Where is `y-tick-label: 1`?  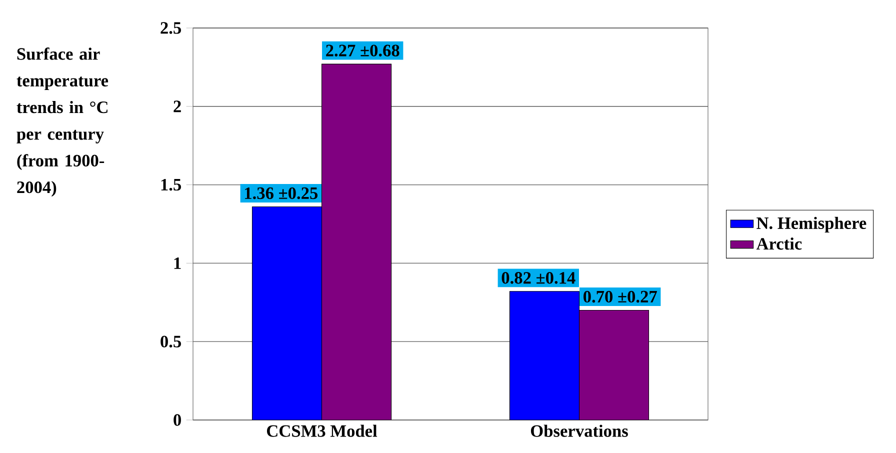
y-tick-label: 1 is located at coordinates (177, 263).